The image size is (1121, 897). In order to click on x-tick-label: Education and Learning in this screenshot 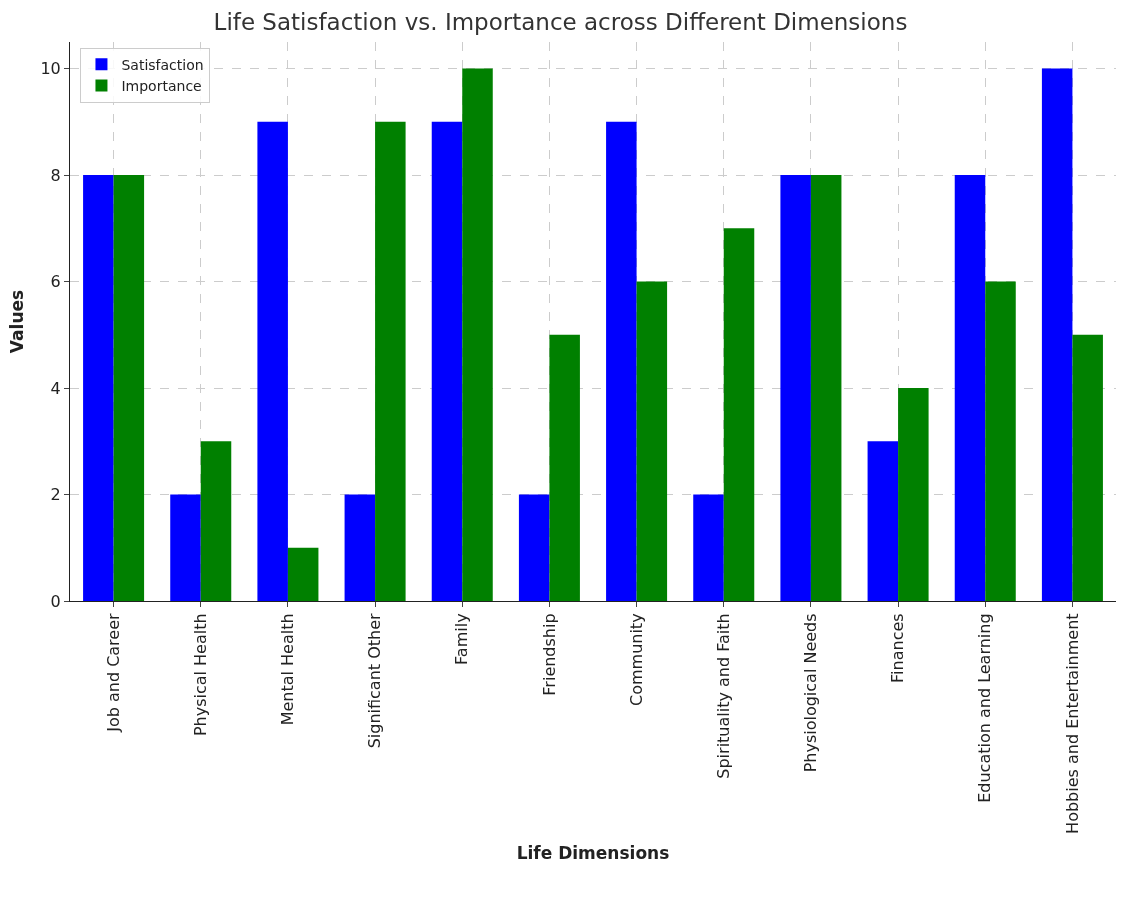, I will do `click(985, 708)`.